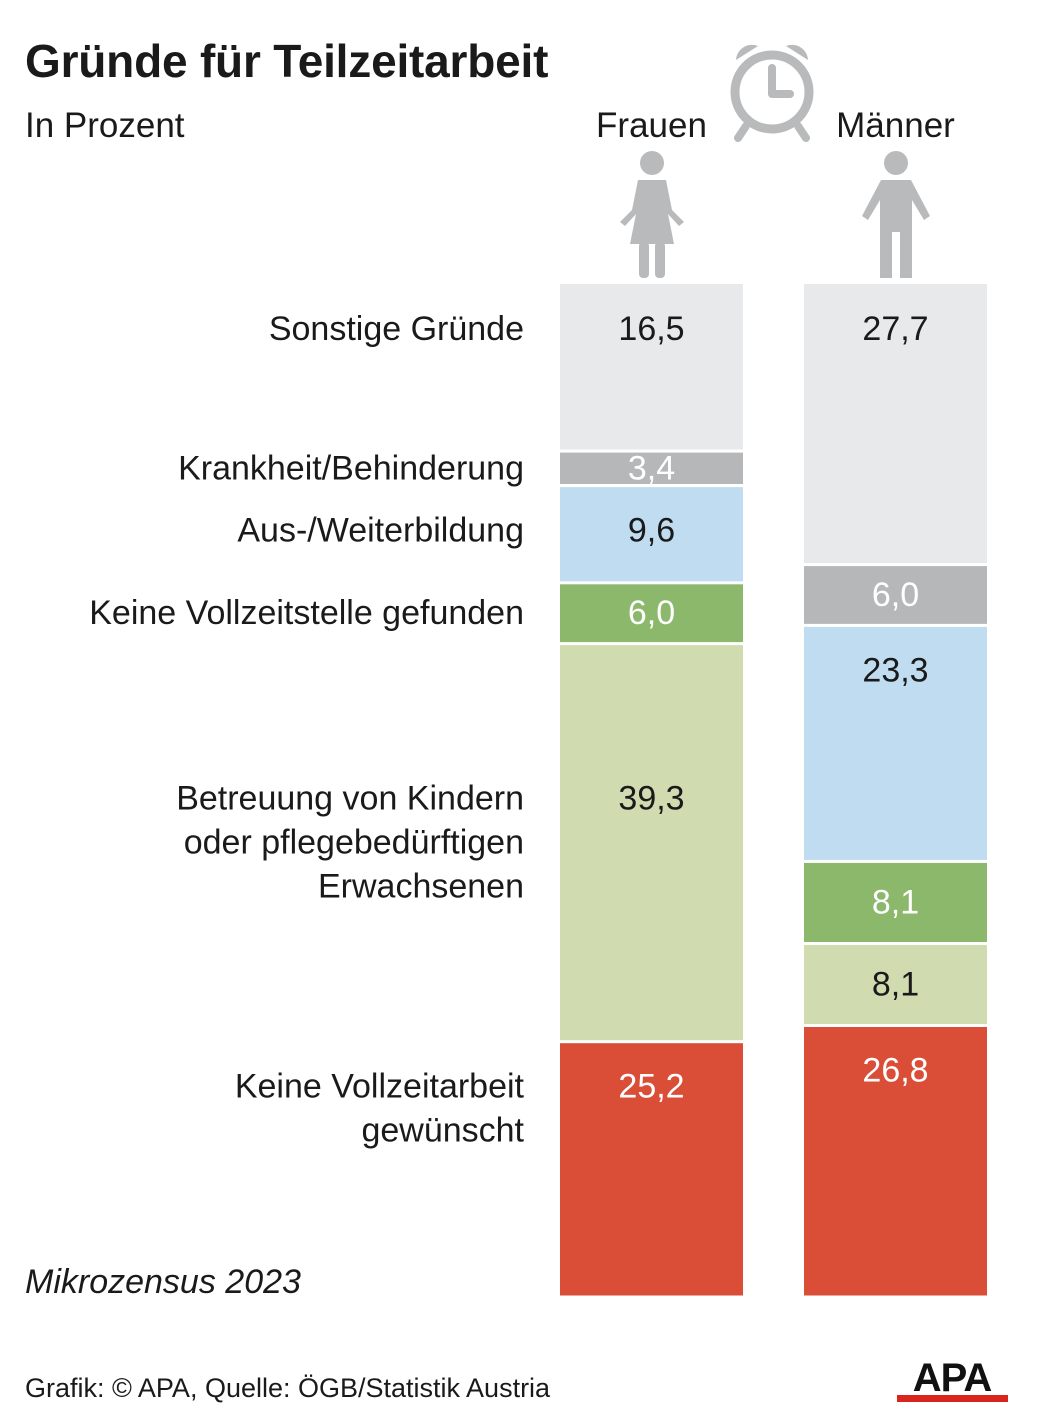  What do you see at coordinates (651, 531) in the screenshot?
I see `value-label: 9,6` at bounding box center [651, 531].